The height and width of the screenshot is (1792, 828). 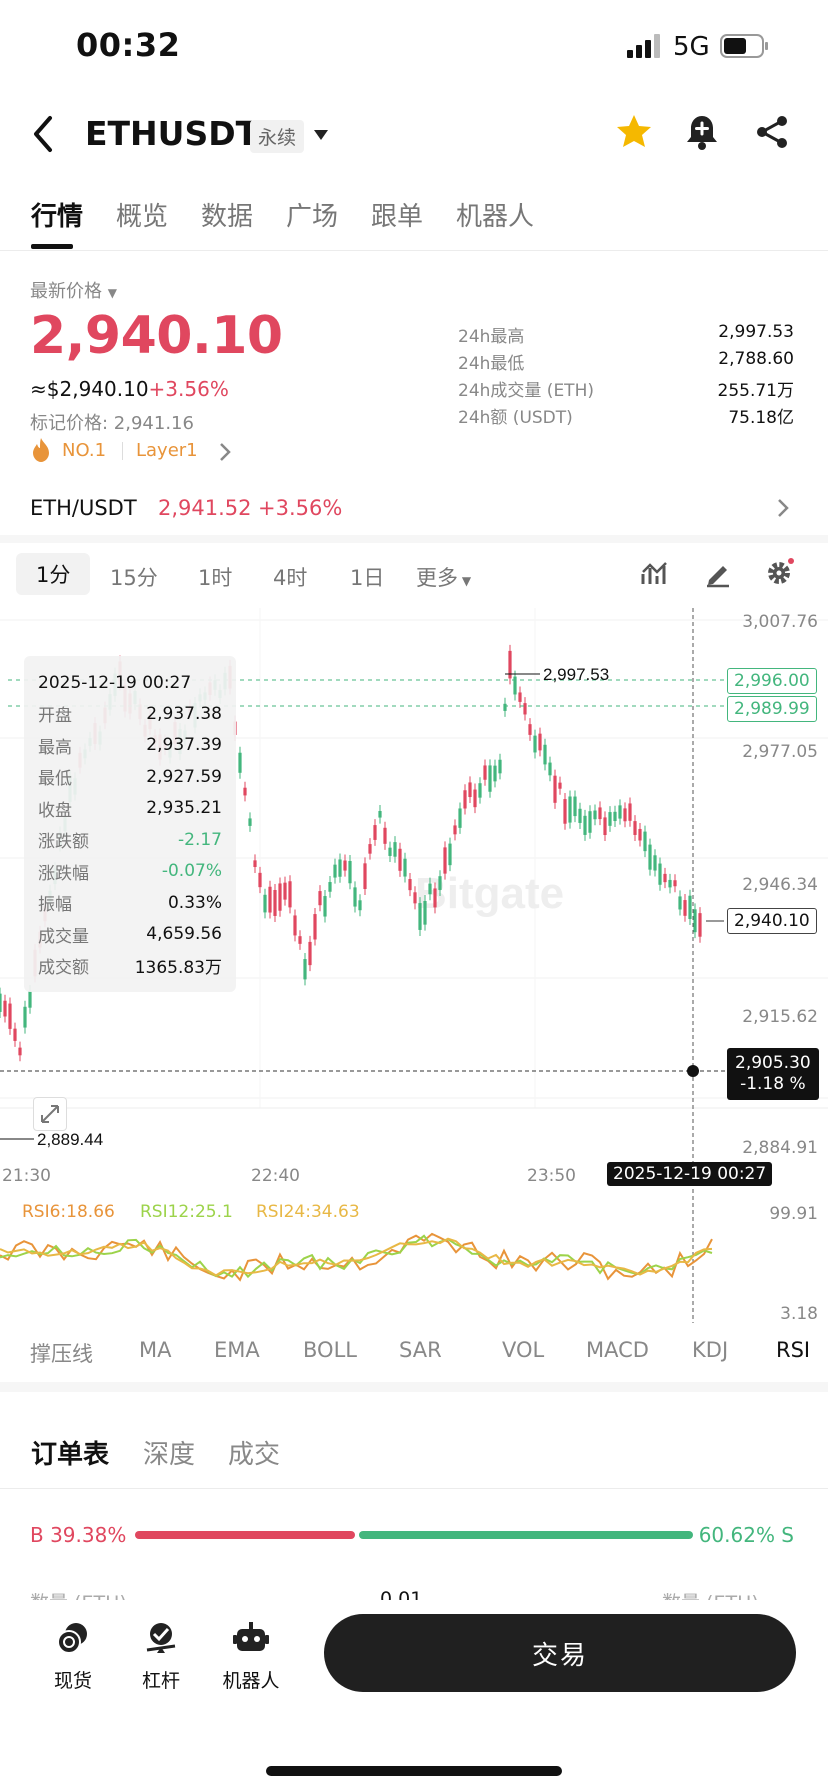 What do you see at coordinates (356, 1257) in the screenshot?
I see `rsi-line` at bounding box center [356, 1257].